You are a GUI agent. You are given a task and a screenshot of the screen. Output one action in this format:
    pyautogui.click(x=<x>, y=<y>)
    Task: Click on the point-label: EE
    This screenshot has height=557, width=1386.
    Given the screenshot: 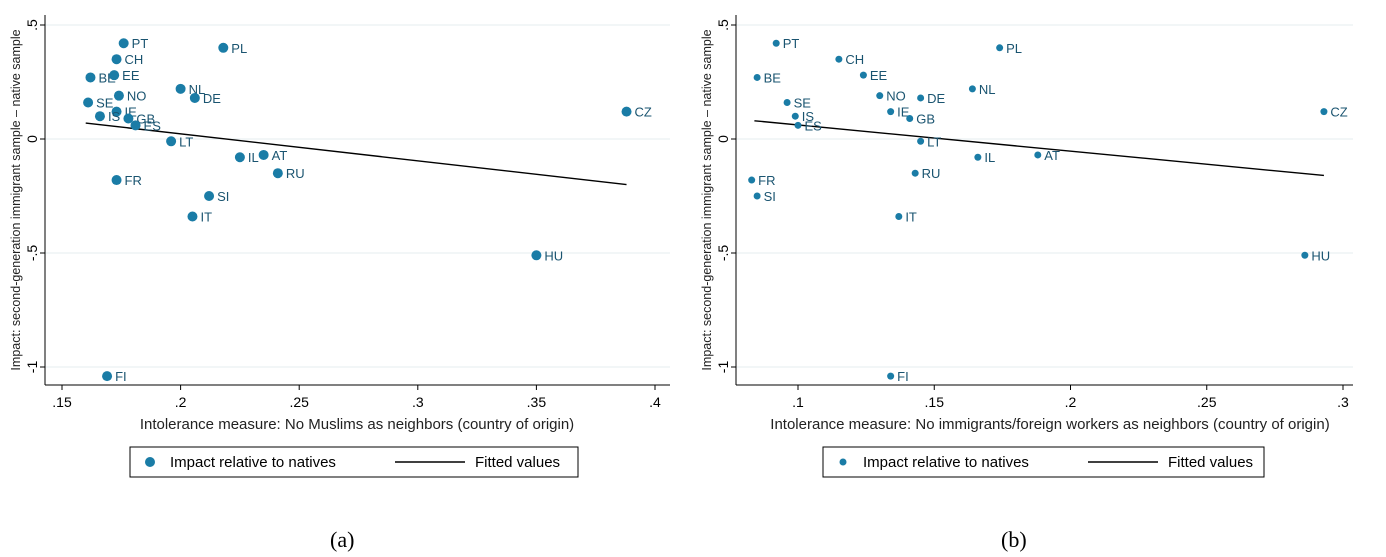 What is the action you would take?
    pyautogui.click(x=879, y=75)
    